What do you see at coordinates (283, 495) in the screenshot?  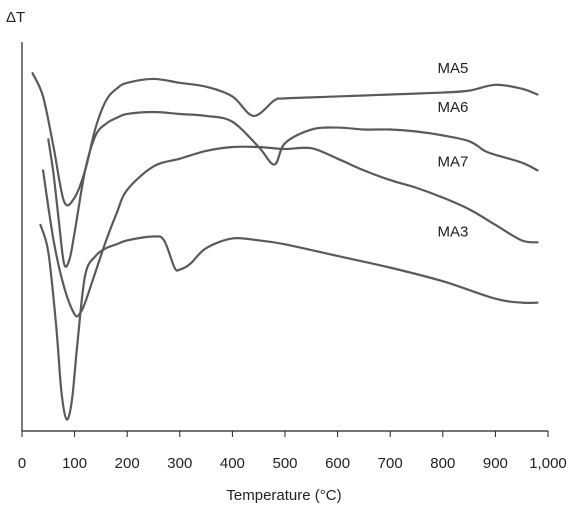 I see `x-axis-label: Temperature (°C)` at bounding box center [283, 495].